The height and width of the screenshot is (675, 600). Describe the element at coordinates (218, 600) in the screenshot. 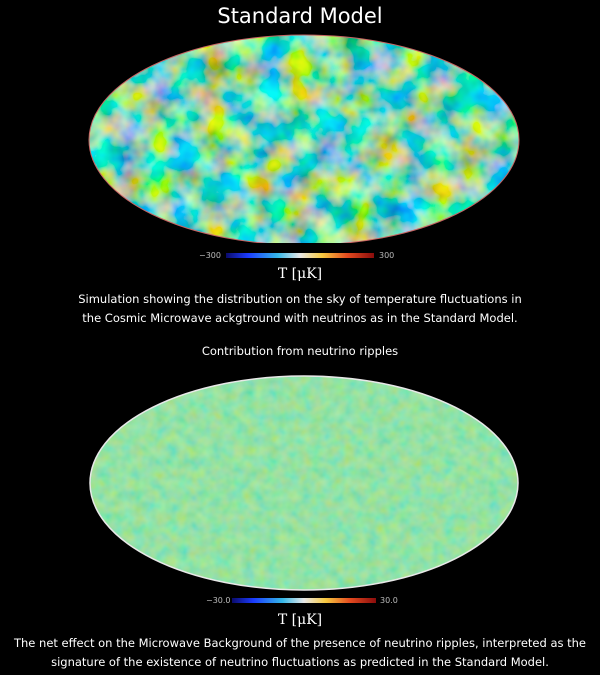

I see `bottom-colorbar-min-label: −30.0` at that location.